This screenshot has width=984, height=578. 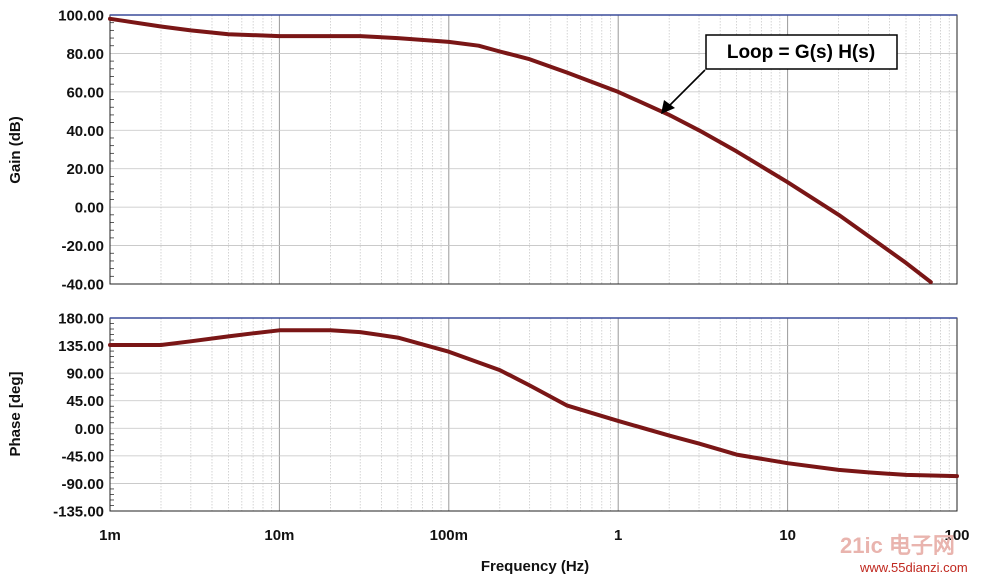 I want to click on y-tick-label: -40.00, so click(x=82, y=285).